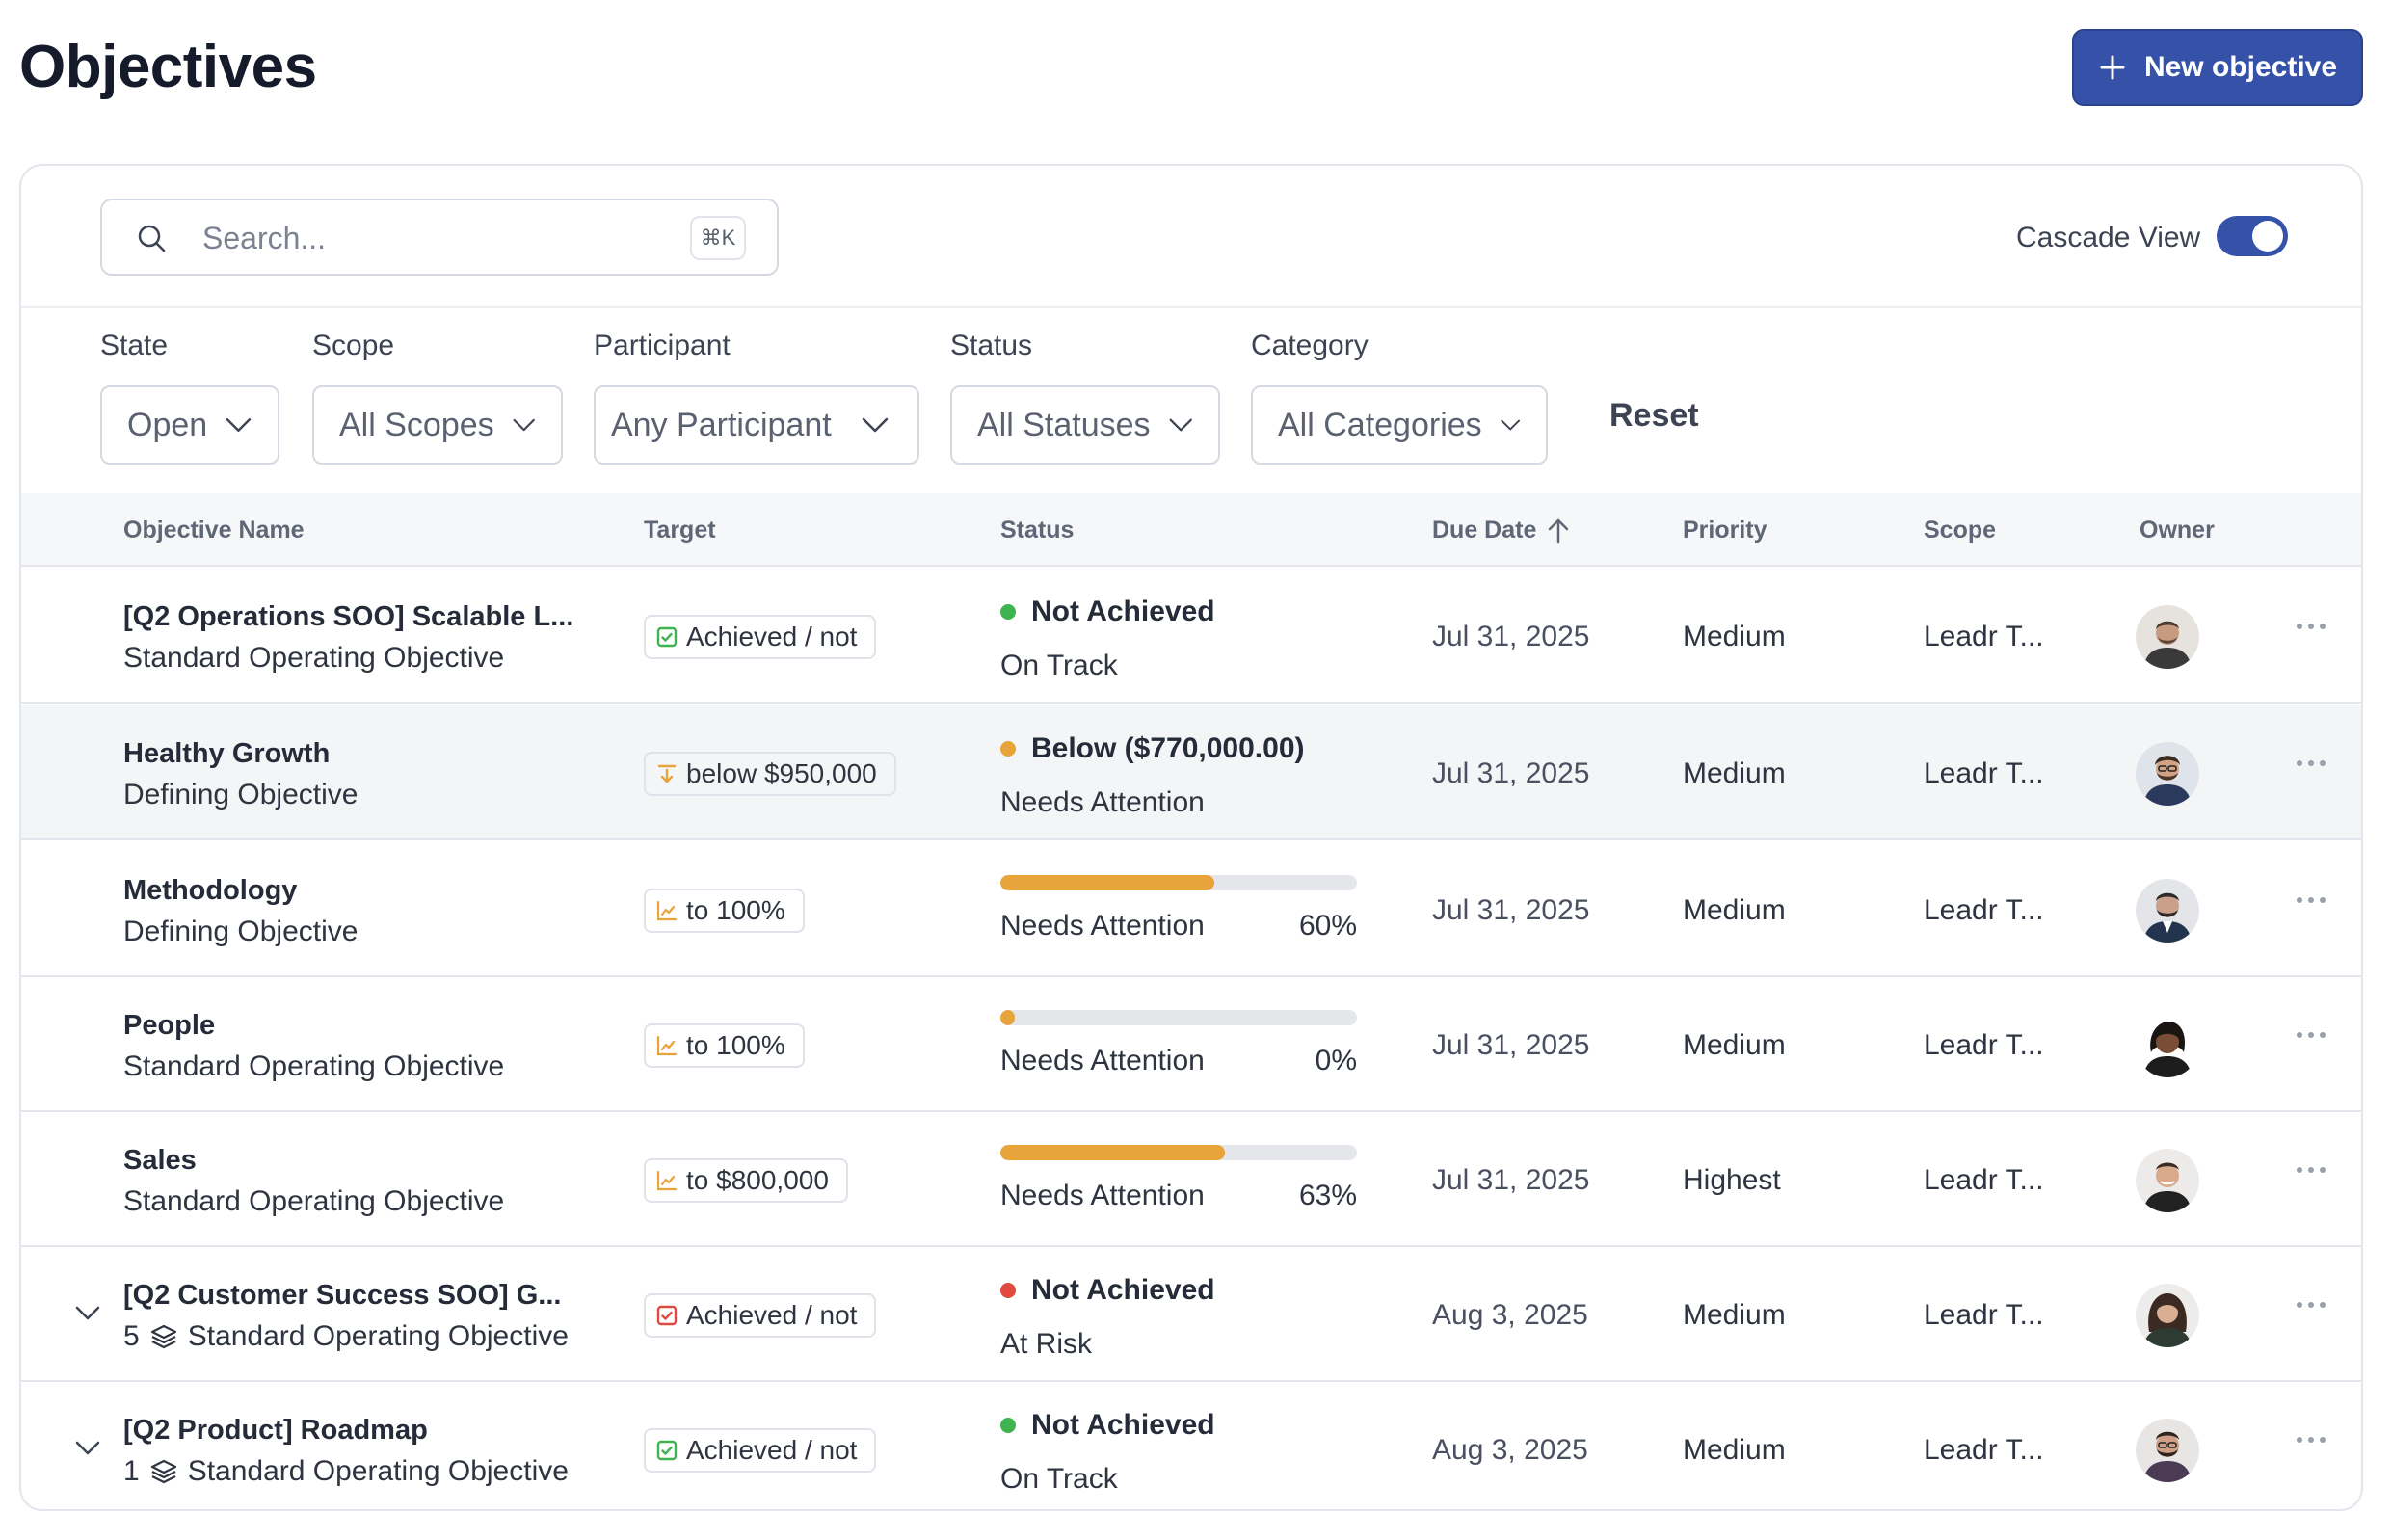  What do you see at coordinates (667, 1045) in the screenshot?
I see `trend-up-icon` at bounding box center [667, 1045].